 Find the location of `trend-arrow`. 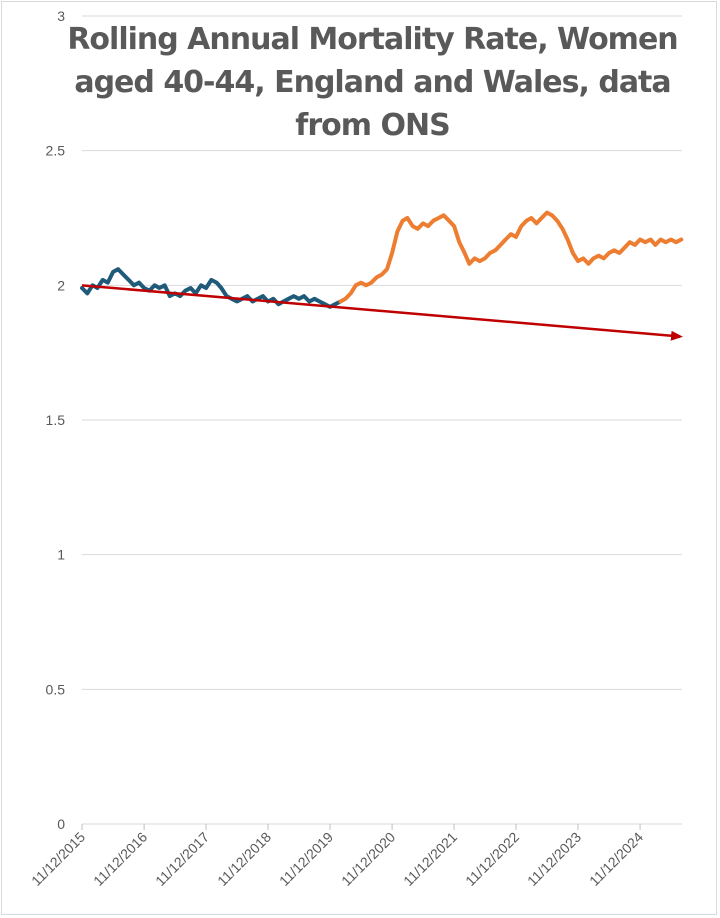

trend-arrow is located at coordinates (382, 312).